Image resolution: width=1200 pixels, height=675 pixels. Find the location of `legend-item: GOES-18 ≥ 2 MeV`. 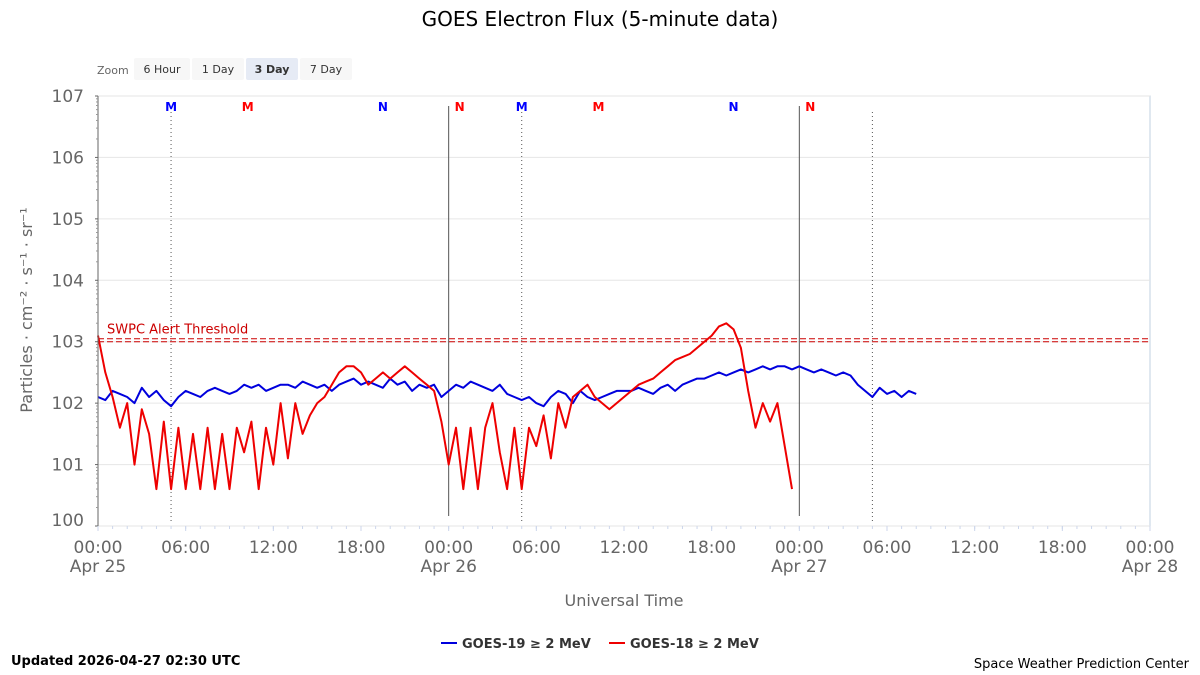

legend-item: GOES-18 ≥ 2 MeV is located at coordinates (684, 644).